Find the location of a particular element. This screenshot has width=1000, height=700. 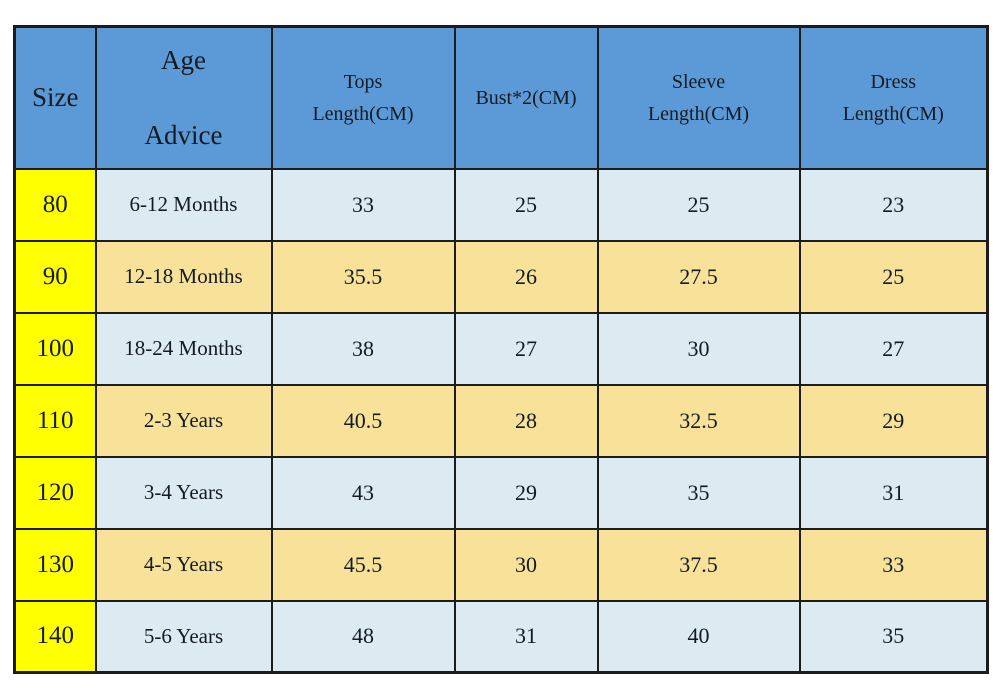

table-row-size-100: 100 18-24 Months 38 27 30 27 is located at coordinates (501, 348).